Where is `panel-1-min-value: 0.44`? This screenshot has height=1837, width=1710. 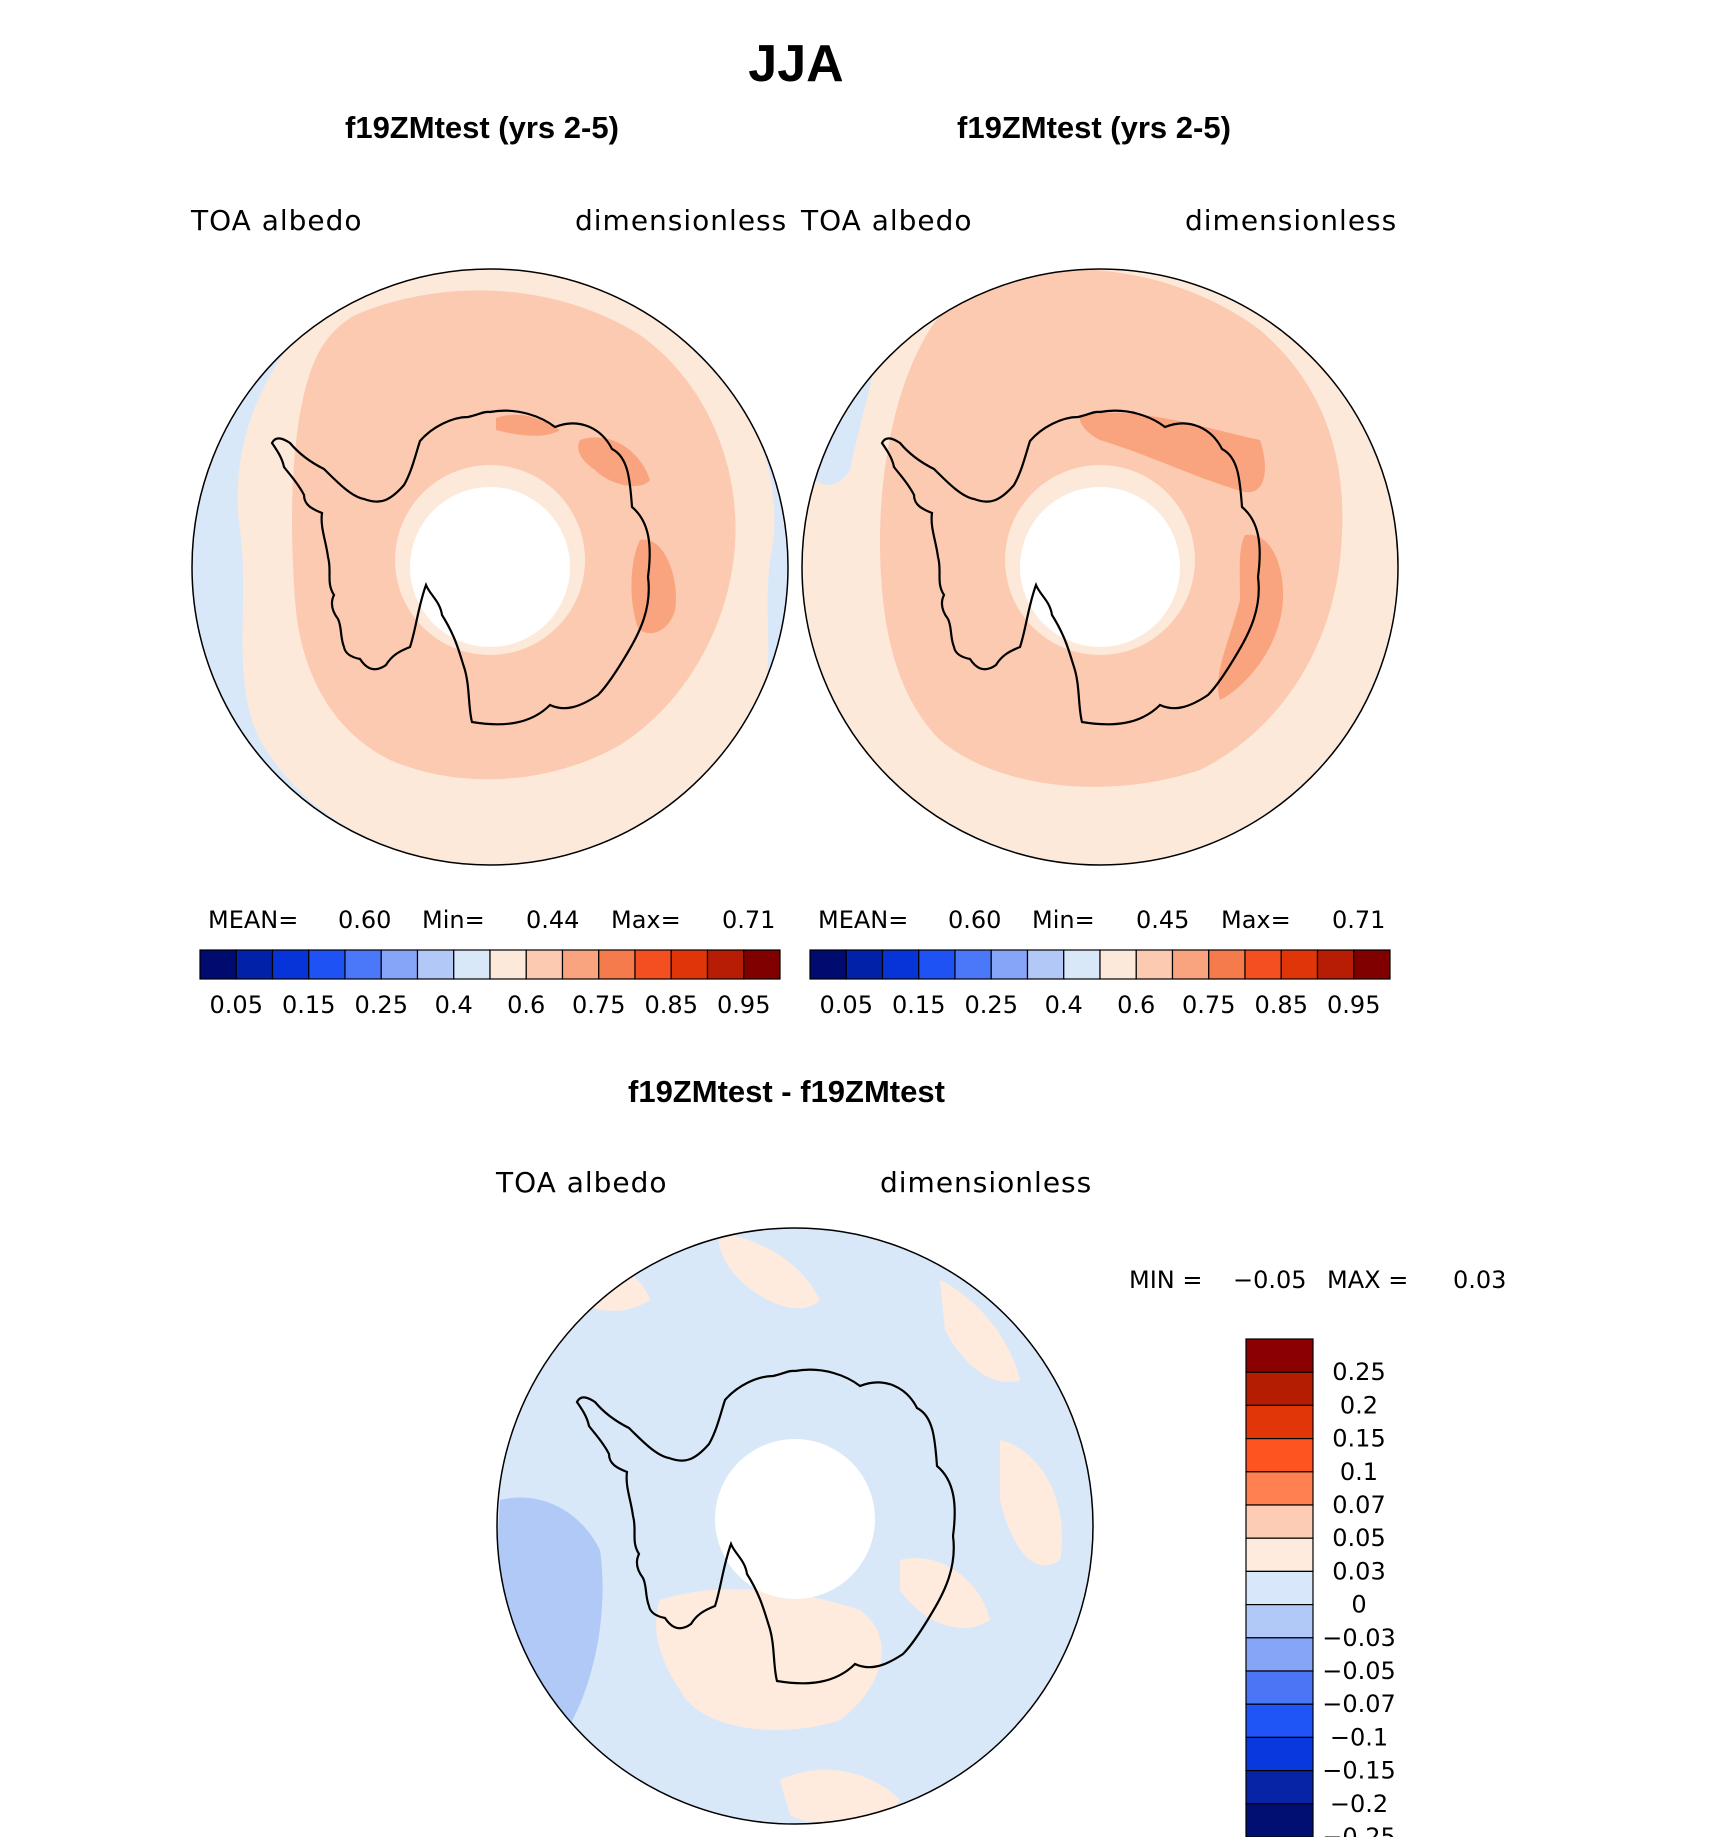 panel-1-min-value: 0.44 is located at coordinates (553, 920).